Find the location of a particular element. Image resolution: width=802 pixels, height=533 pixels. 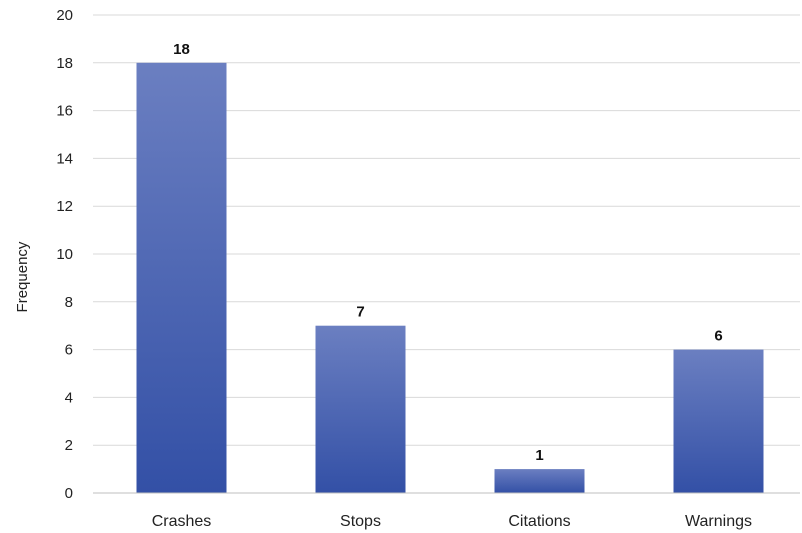

y-tick-label: 18 is located at coordinates (64, 63).